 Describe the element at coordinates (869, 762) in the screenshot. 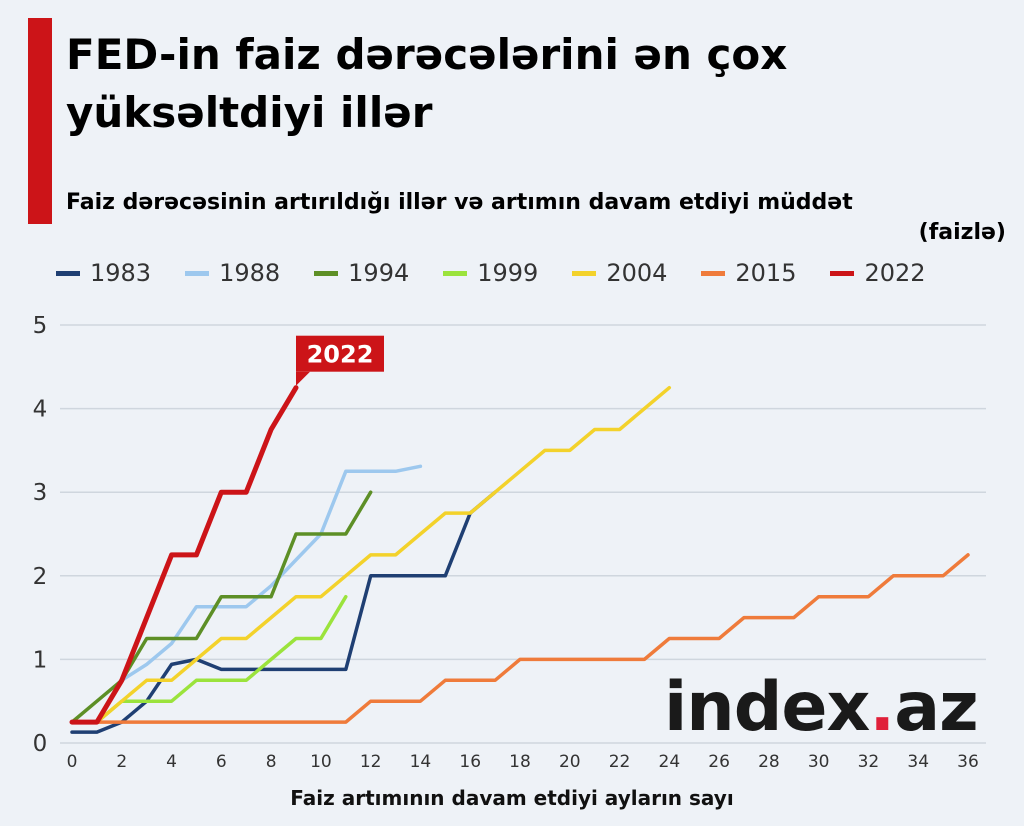

I see `x-tick-label: 32` at that location.